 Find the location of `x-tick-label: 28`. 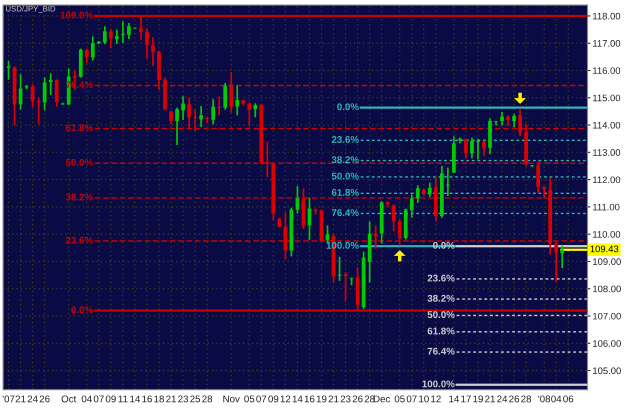

x-tick-label: 28 is located at coordinates (526, 398).